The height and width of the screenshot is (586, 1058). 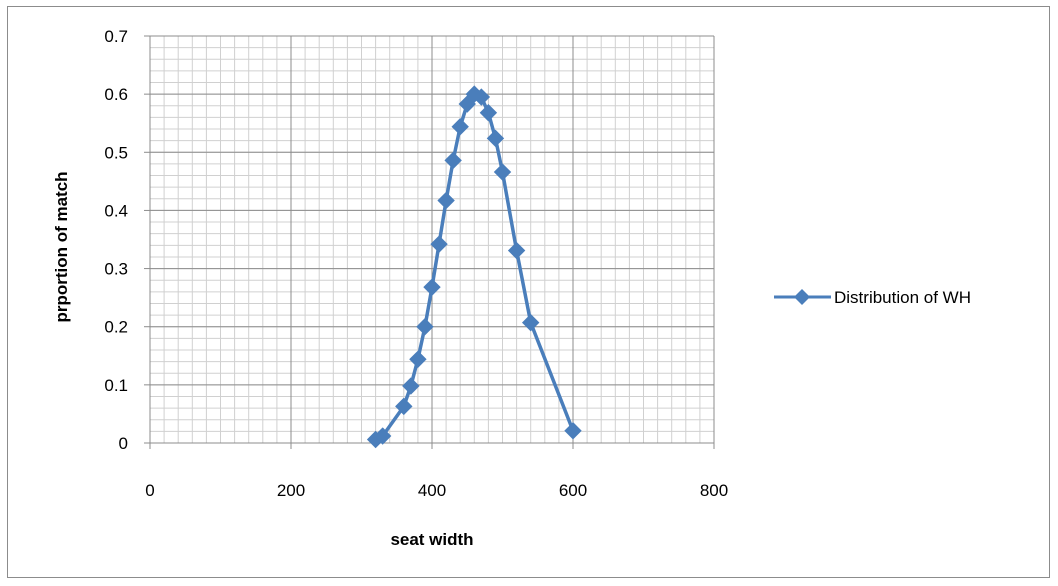 What do you see at coordinates (474, 267) in the screenshot?
I see `series-group` at bounding box center [474, 267].